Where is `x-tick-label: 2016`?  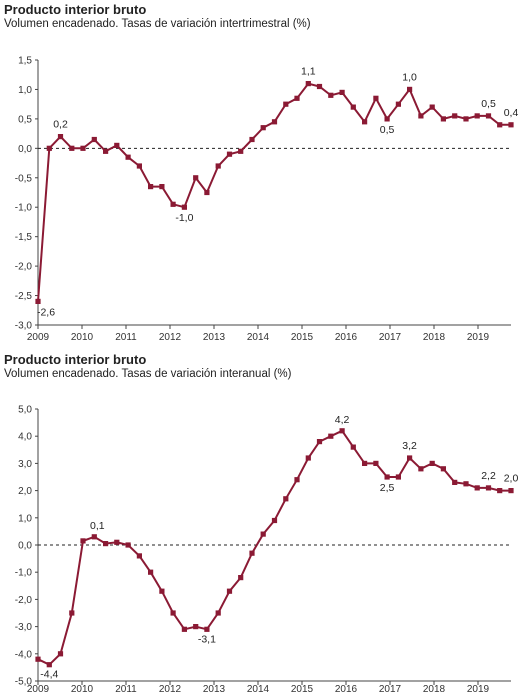 x-tick-label: 2016 is located at coordinates (346, 337).